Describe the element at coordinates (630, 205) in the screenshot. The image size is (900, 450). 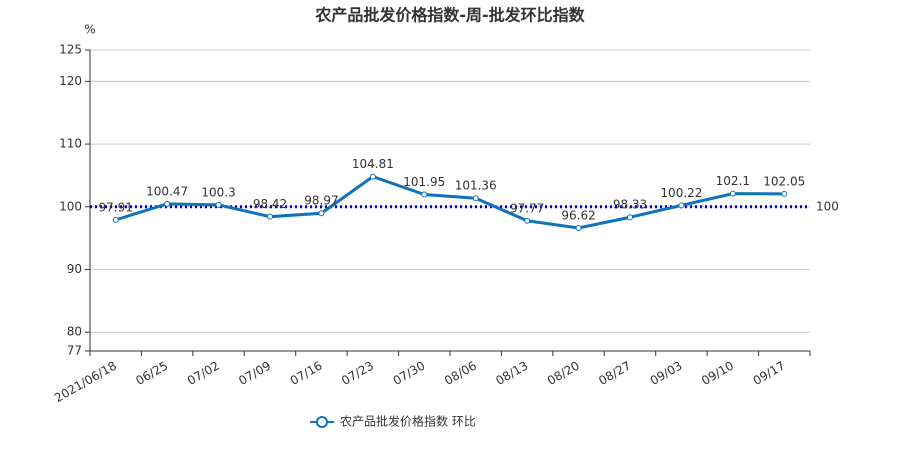
I see `data-label: 98.33` at that location.